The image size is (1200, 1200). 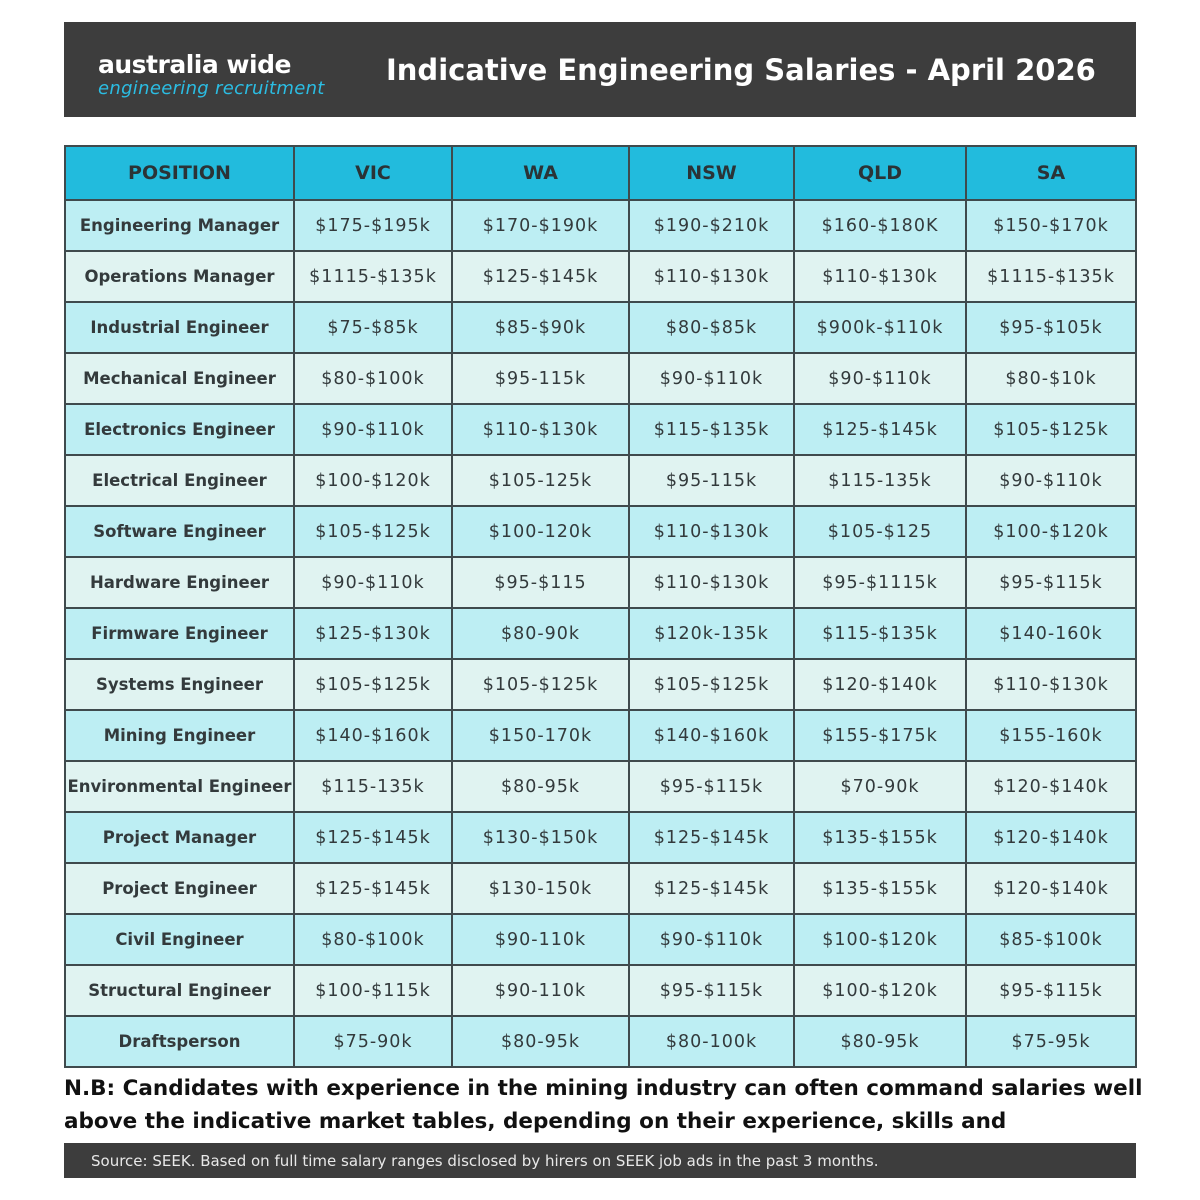 What do you see at coordinates (373, 735) in the screenshot?
I see `salary-cell-vic: $140-$160k` at bounding box center [373, 735].